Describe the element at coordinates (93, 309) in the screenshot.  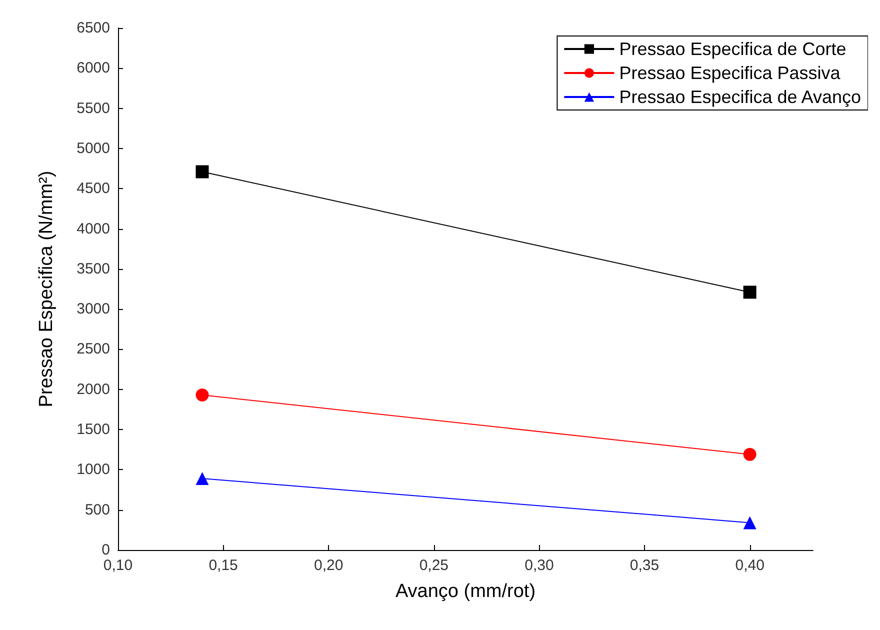
I see `y-tick-label: 3000` at that location.